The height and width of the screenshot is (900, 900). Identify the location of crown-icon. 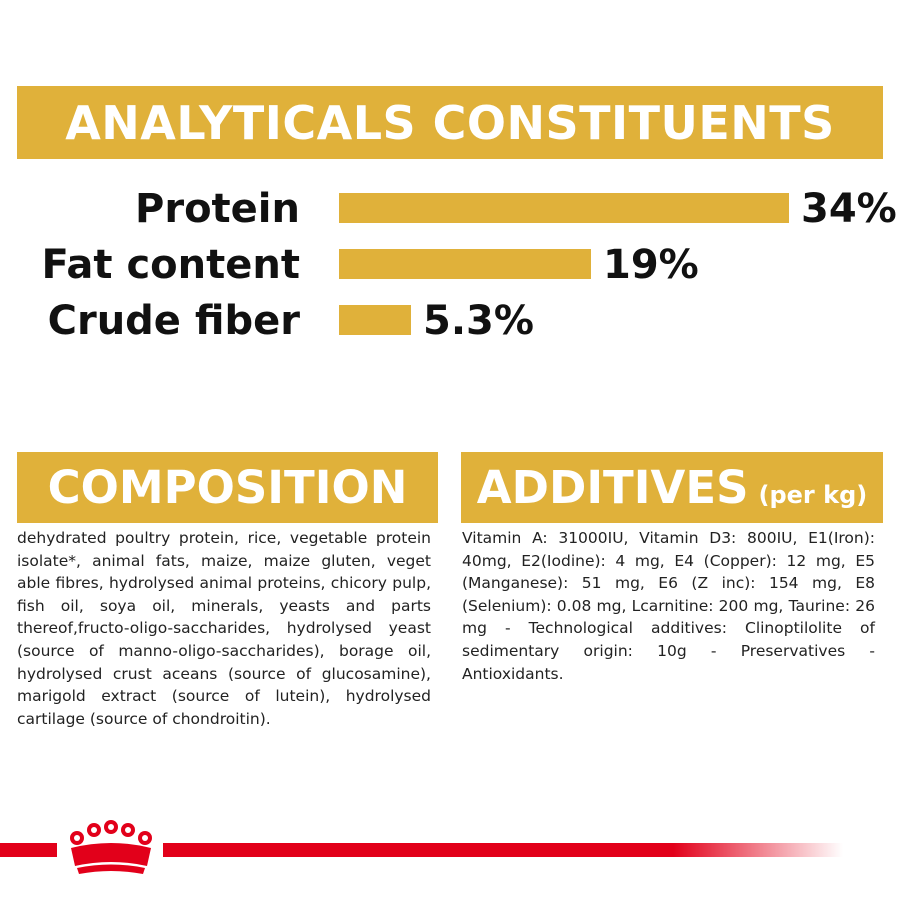
(111, 847).